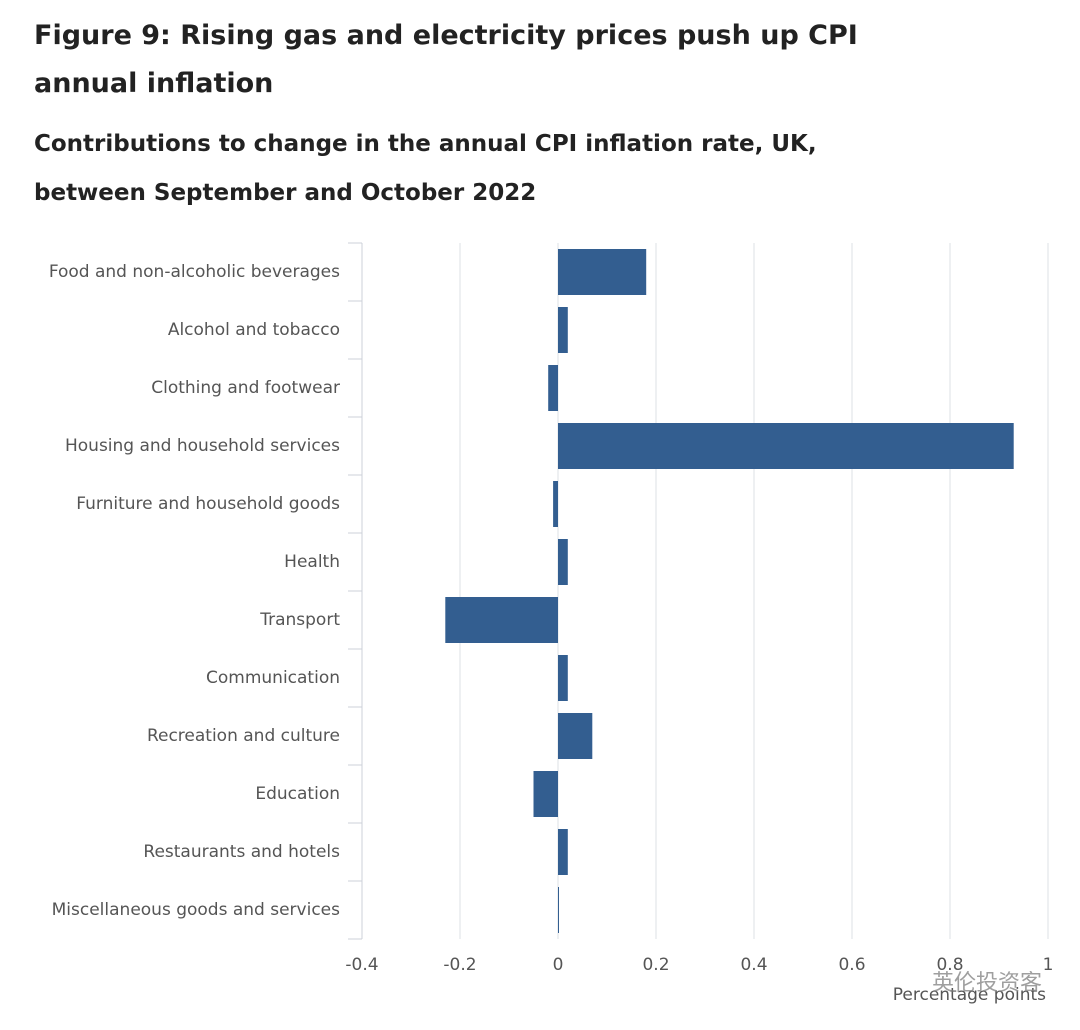 The image size is (1080, 1030). What do you see at coordinates (202, 446) in the screenshot?
I see `y-tick-label: Housing and household services` at bounding box center [202, 446].